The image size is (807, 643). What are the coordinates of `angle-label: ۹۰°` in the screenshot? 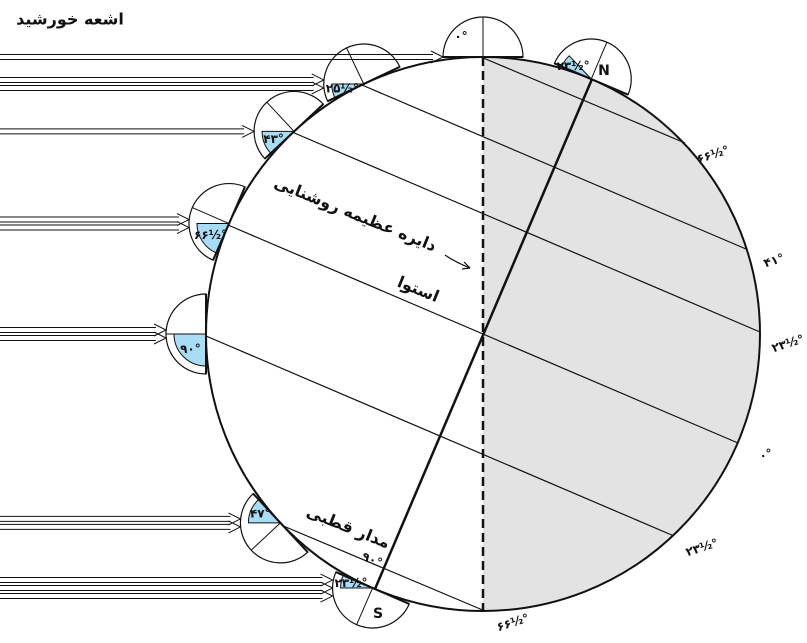 It's located at (190, 349).